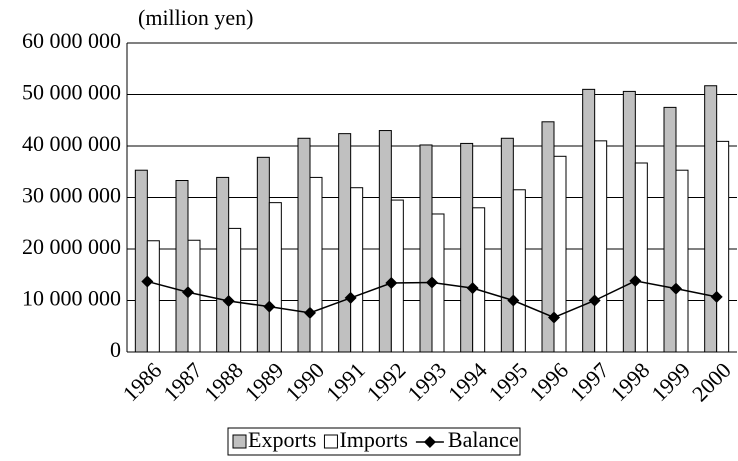  I want to click on x-tick-label: 1997, so click(589, 381).